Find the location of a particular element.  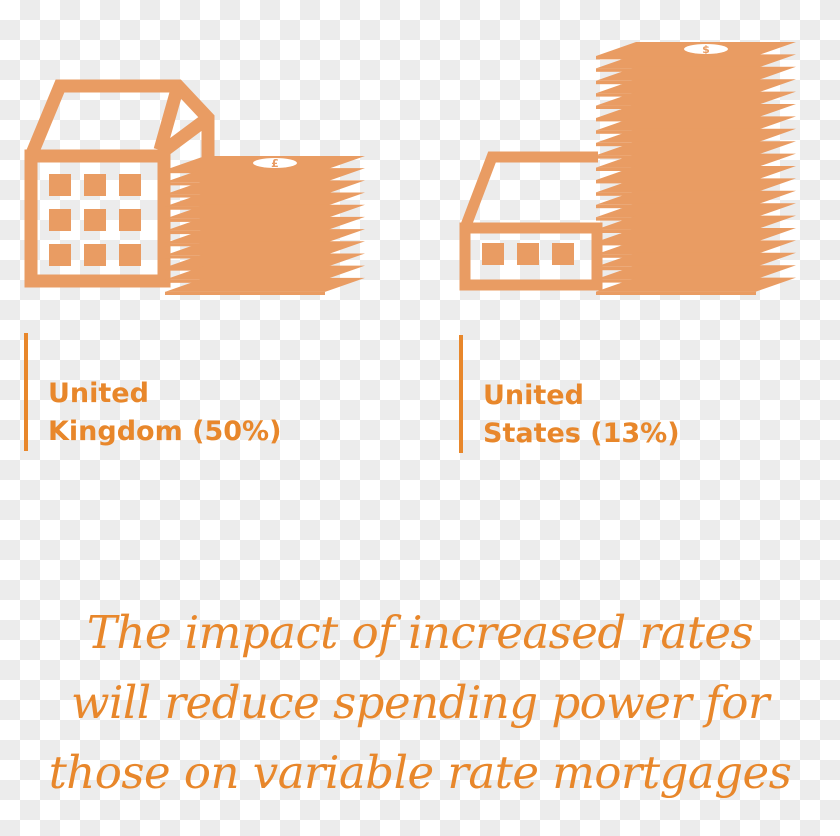

uk-label: United Kingdom (50%) is located at coordinates (152, 392).